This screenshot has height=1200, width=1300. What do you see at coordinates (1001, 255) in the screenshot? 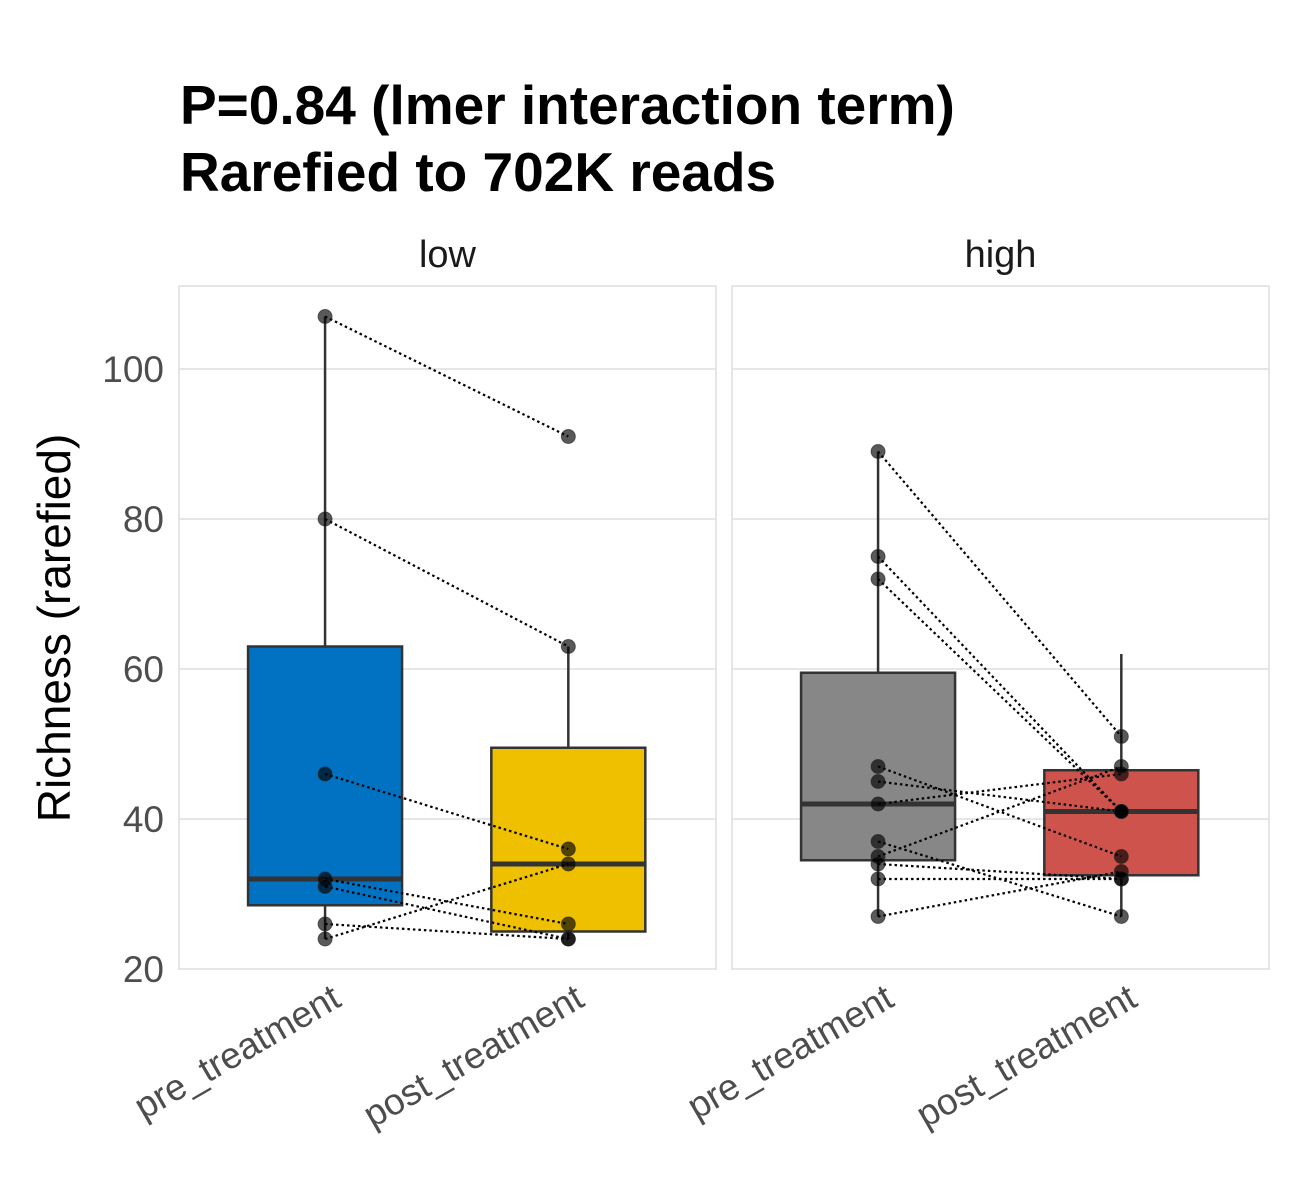
I see `facet-strip-label: high` at bounding box center [1001, 255].